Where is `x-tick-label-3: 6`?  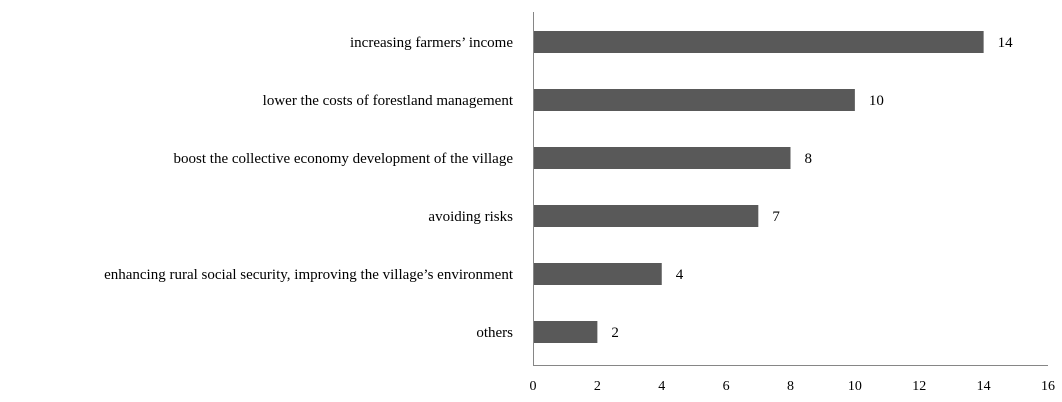 x-tick-label-3: 6 is located at coordinates (726, 386).